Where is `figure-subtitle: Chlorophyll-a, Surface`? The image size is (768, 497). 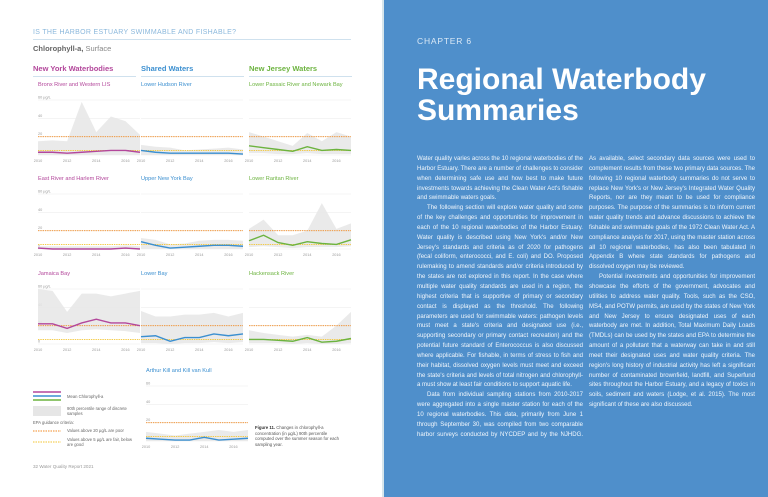 figure-subtitle: Chlorophyll-a, Surface is located at coordinates (72, 48).